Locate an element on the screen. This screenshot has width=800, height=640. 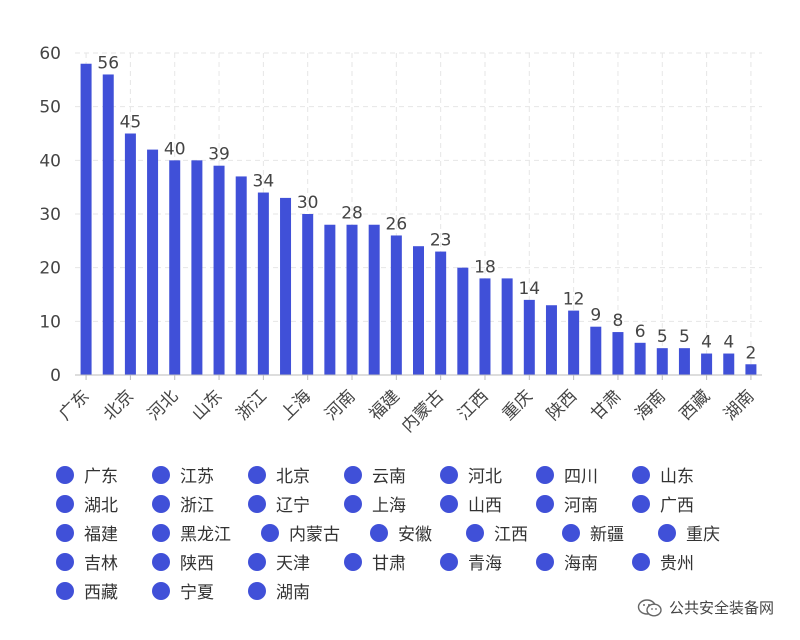
x-tick-label: 河北 is located at coordinates (163, 405).